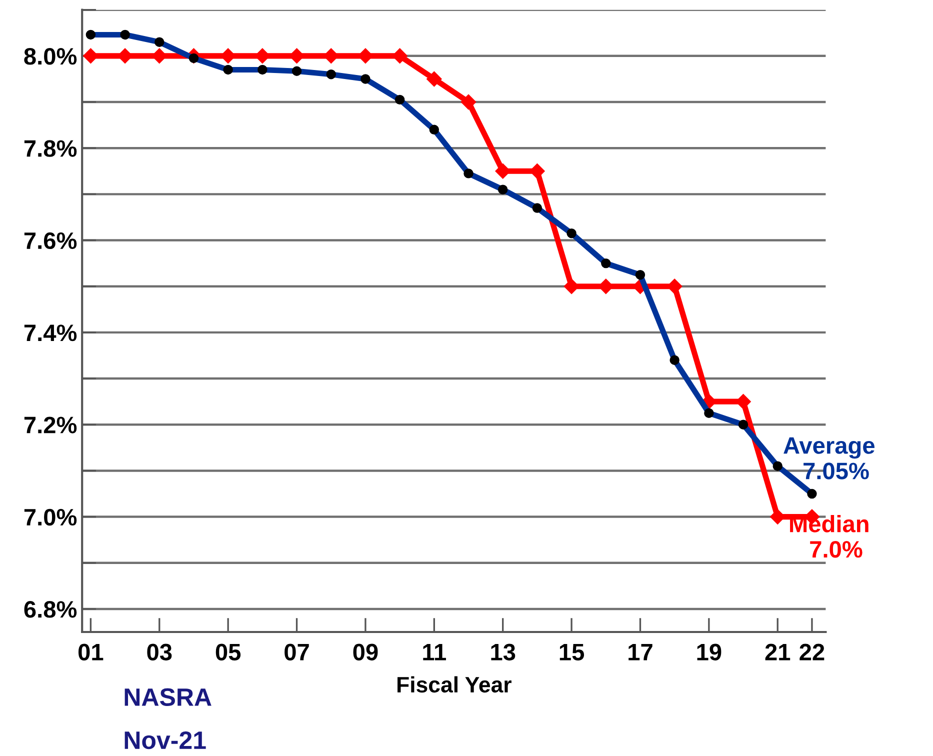 Image resolution: width=933 pixels, height=756 pixels. Describe the element at coordinates (434, 652) in the screenshot. I see `x-tick-label: 11` at that location.